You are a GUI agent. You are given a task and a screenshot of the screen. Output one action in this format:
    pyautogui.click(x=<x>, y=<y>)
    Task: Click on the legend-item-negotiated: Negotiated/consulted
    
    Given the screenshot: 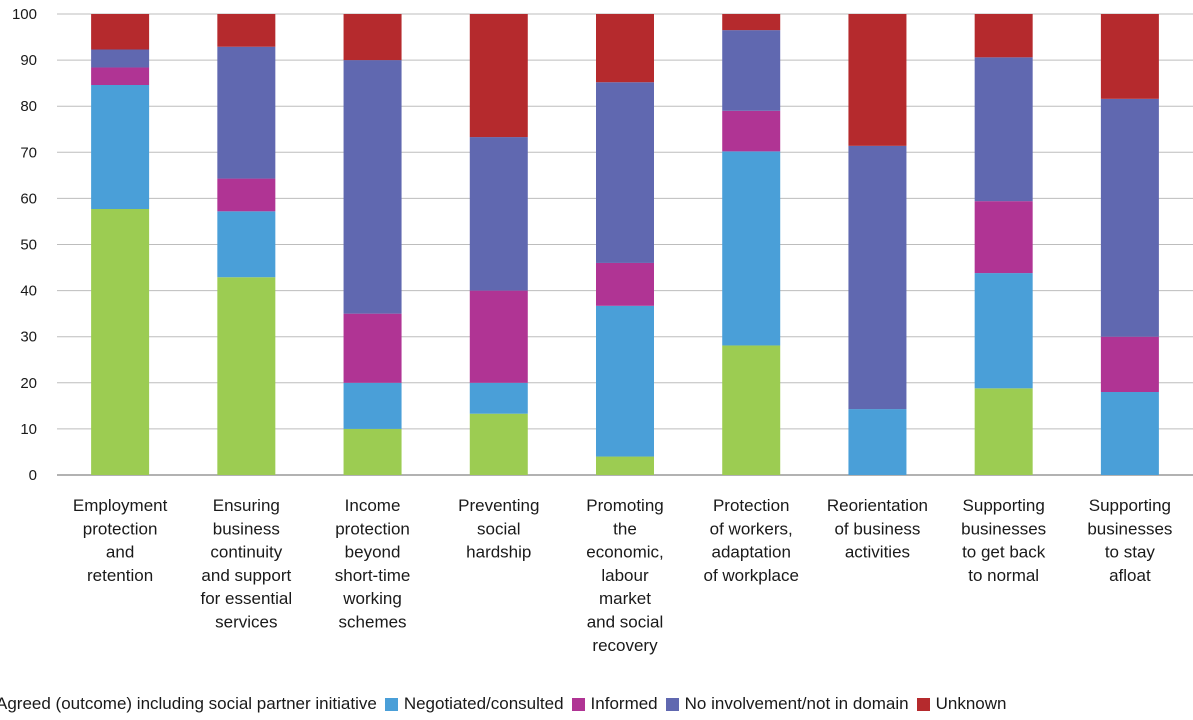 What is the action you would take?
    pyautogui.click(x=474, y=704)
    